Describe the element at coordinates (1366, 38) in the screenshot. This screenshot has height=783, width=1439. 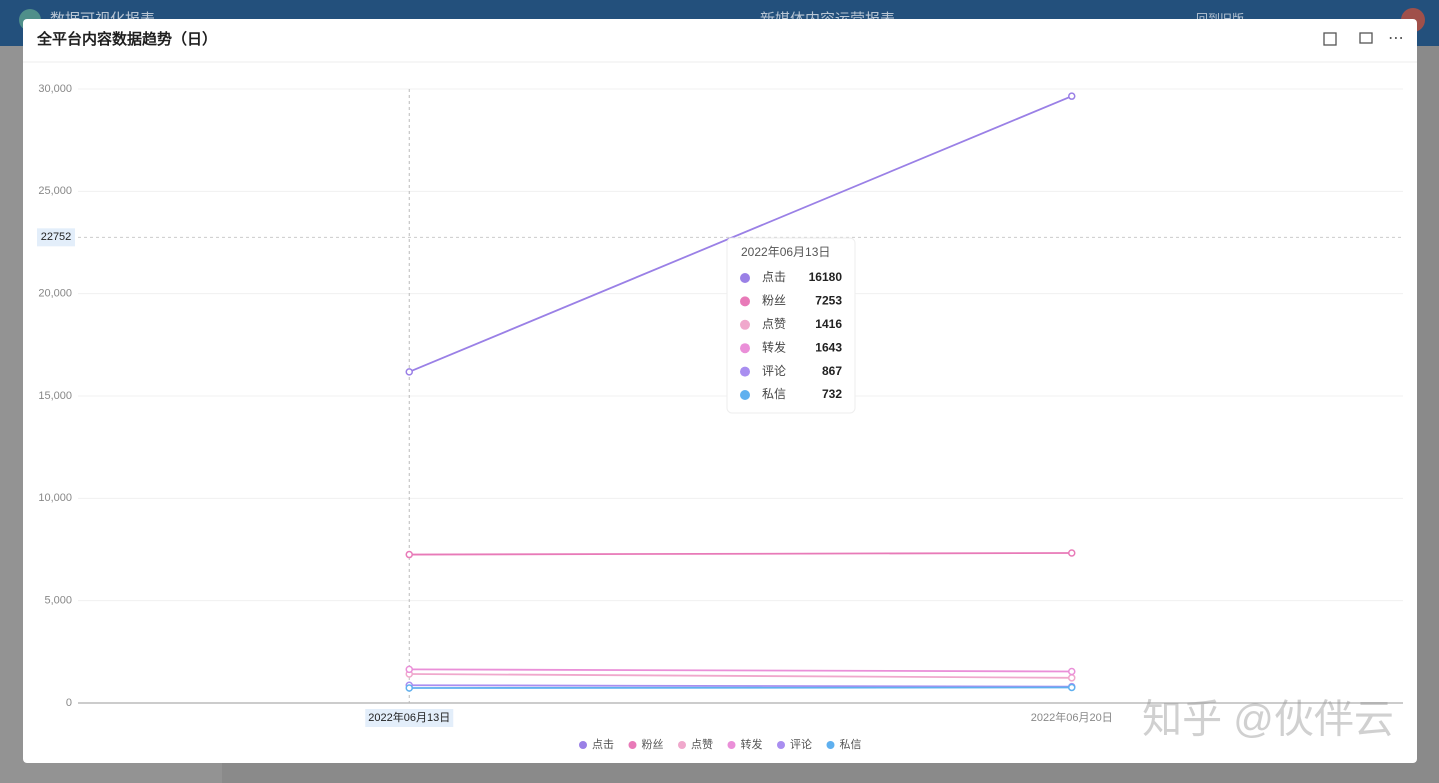
I see `screen-icon` at that location.